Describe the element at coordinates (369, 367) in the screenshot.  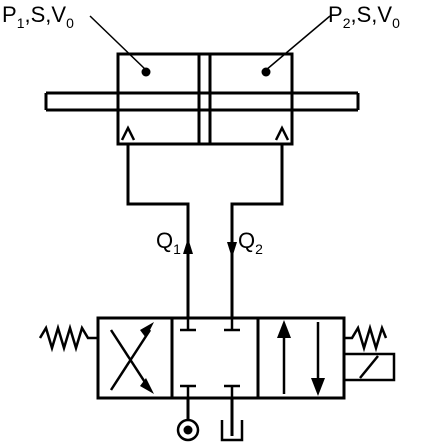
I see `solenoid-actuator-icon` at that location.